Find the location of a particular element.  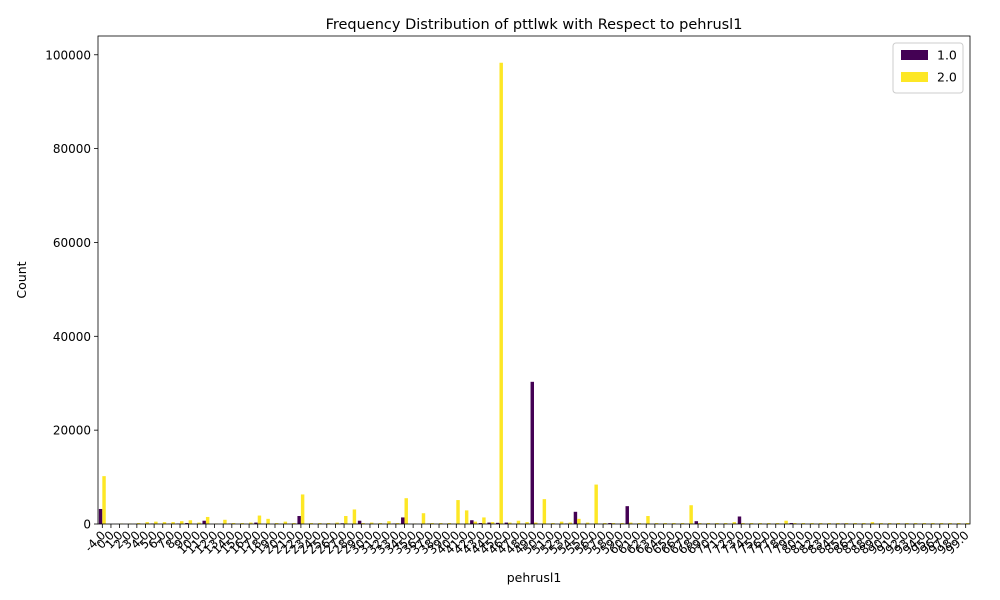

legend-label-1.0: 1.0 is located at coordinates (947, 55).